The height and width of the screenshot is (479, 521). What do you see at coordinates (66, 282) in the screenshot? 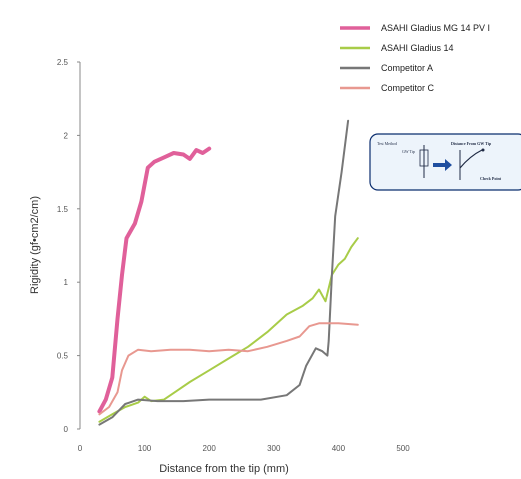
I see `y-tick-label: 1` at bounding box center [66, 282].